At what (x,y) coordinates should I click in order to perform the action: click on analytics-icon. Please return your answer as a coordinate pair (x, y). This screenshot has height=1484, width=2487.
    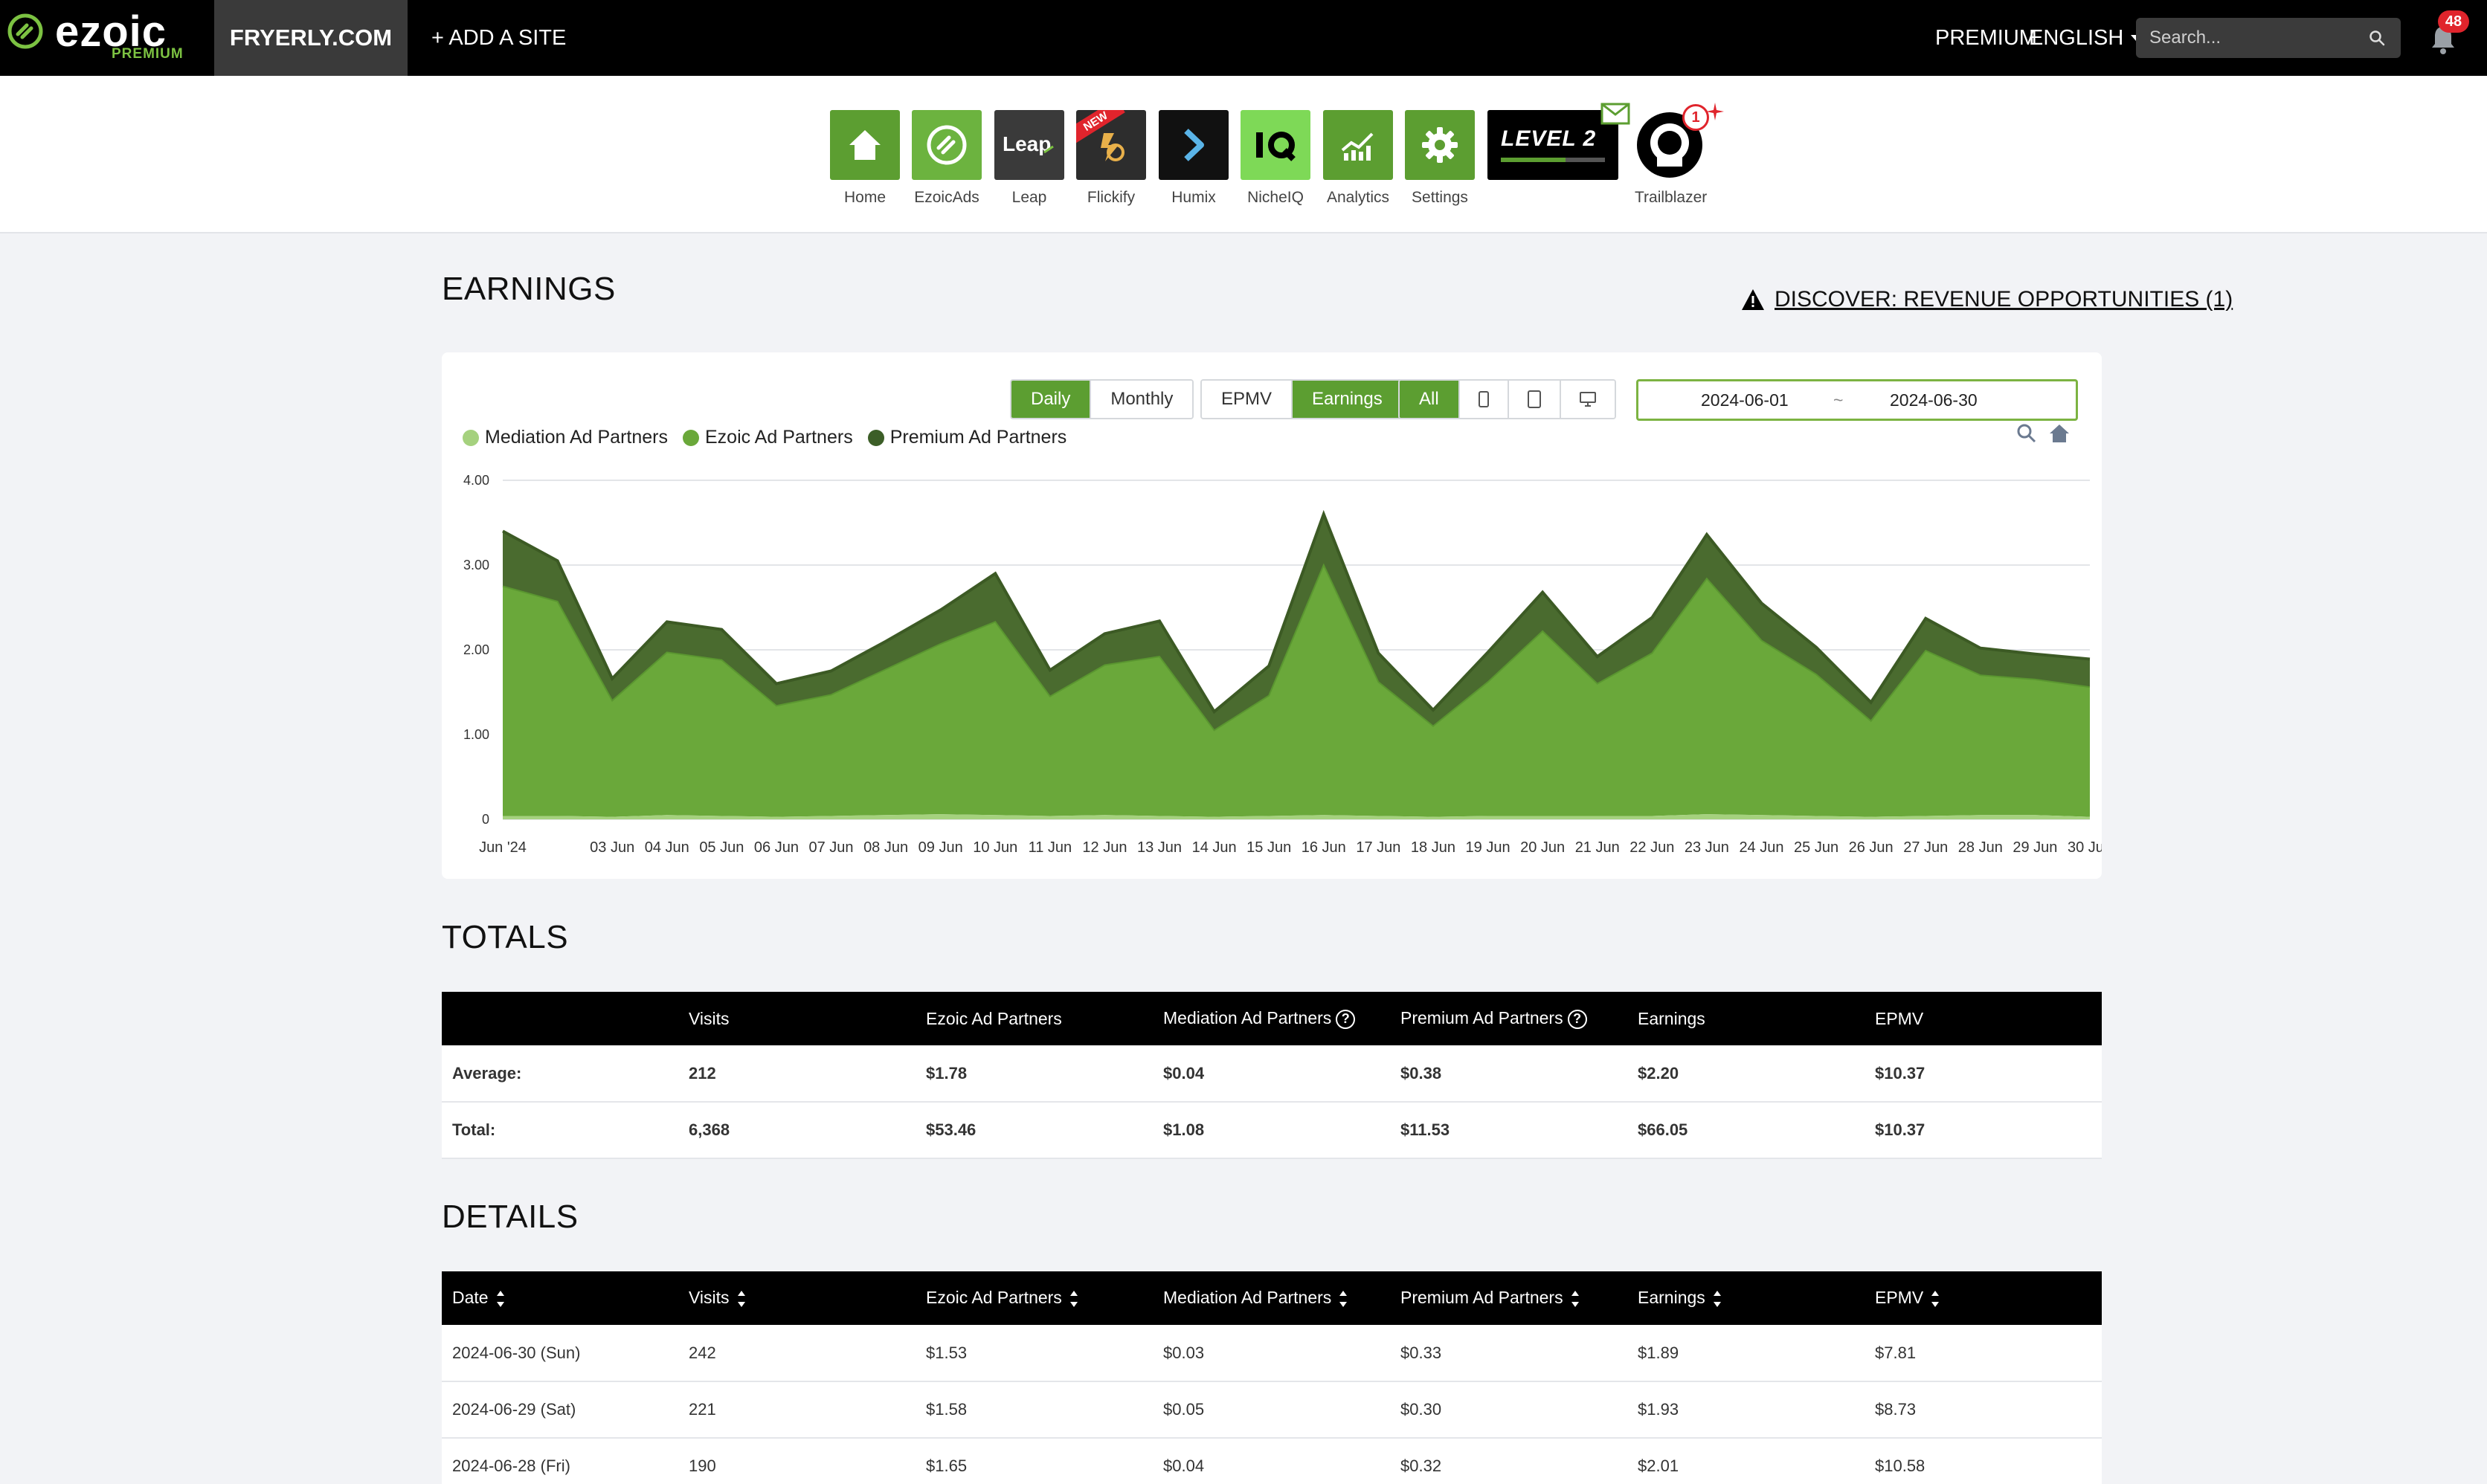
    Looking at the image, I should click on (1357, 146).